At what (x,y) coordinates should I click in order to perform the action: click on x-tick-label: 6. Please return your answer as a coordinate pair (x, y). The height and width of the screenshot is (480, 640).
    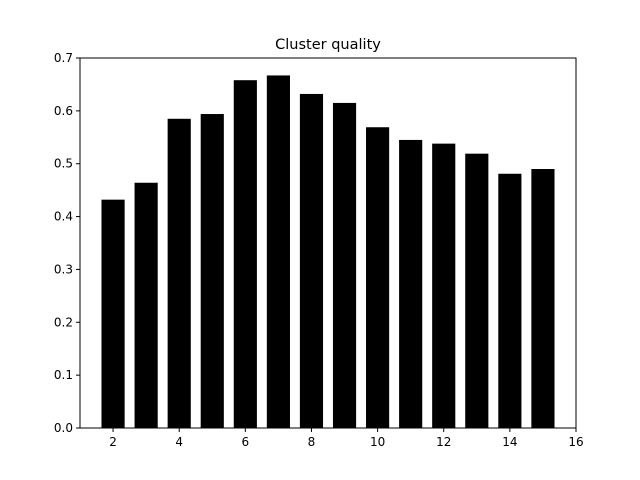
    Looking at the image, I should click on (246, 442).